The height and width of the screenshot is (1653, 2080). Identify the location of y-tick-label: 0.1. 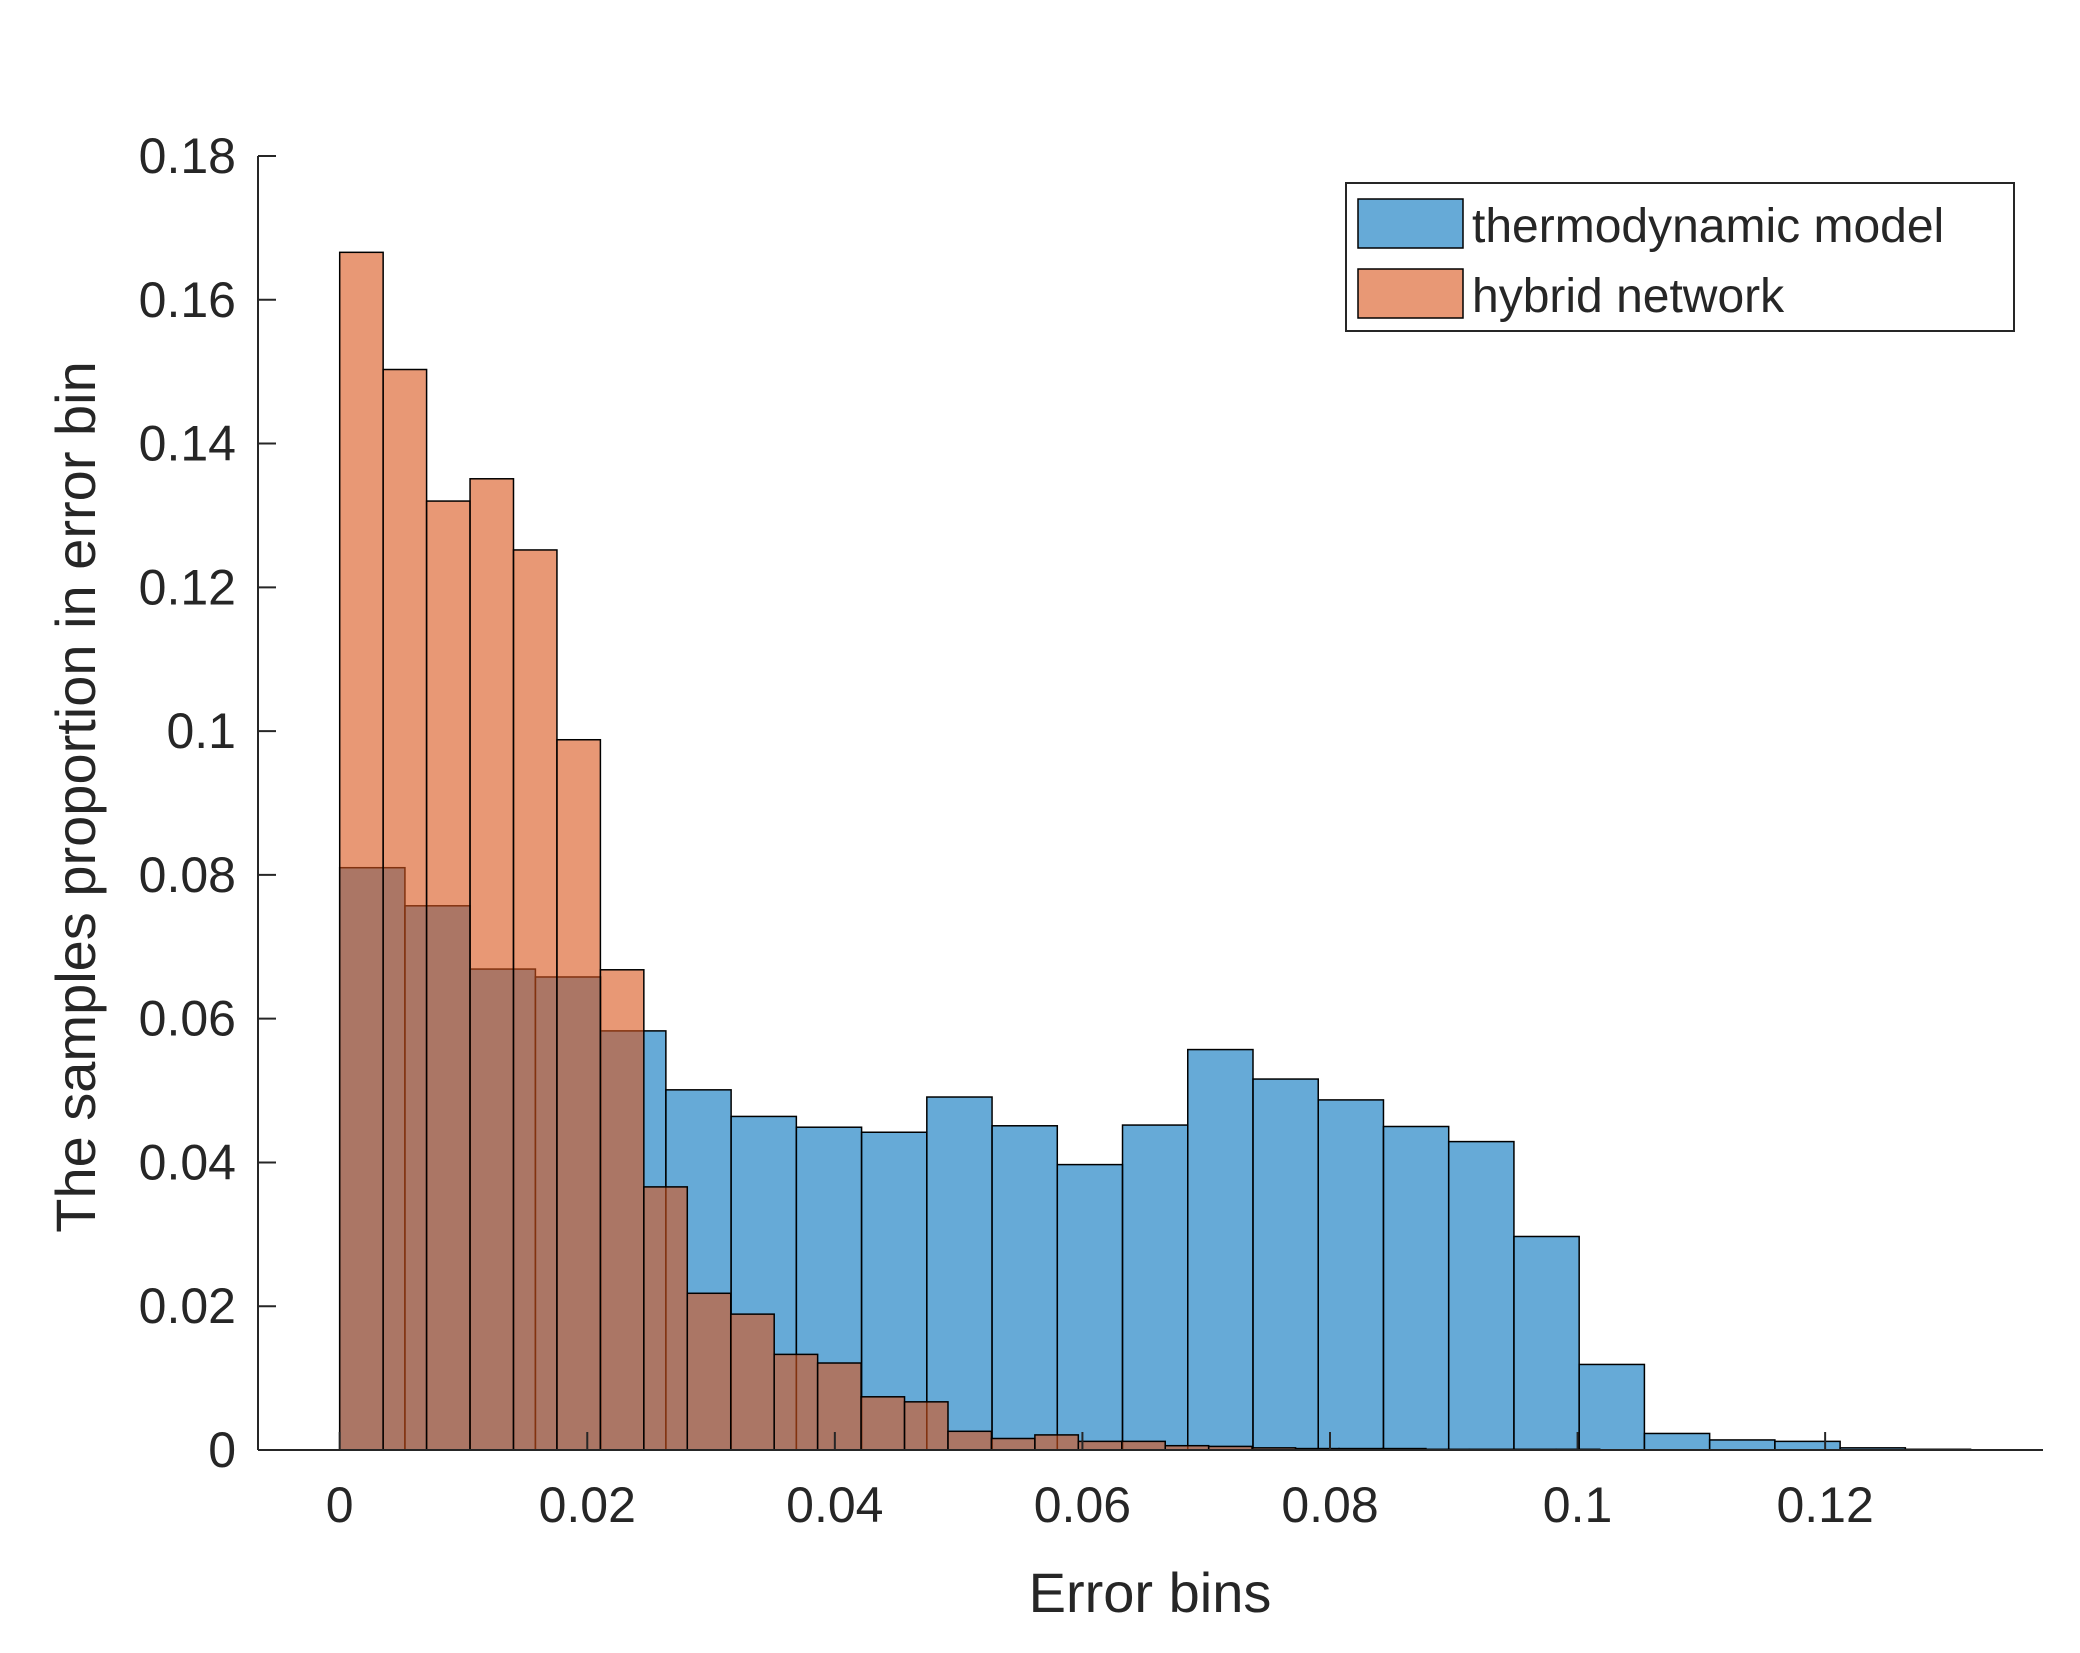
(201, 731).